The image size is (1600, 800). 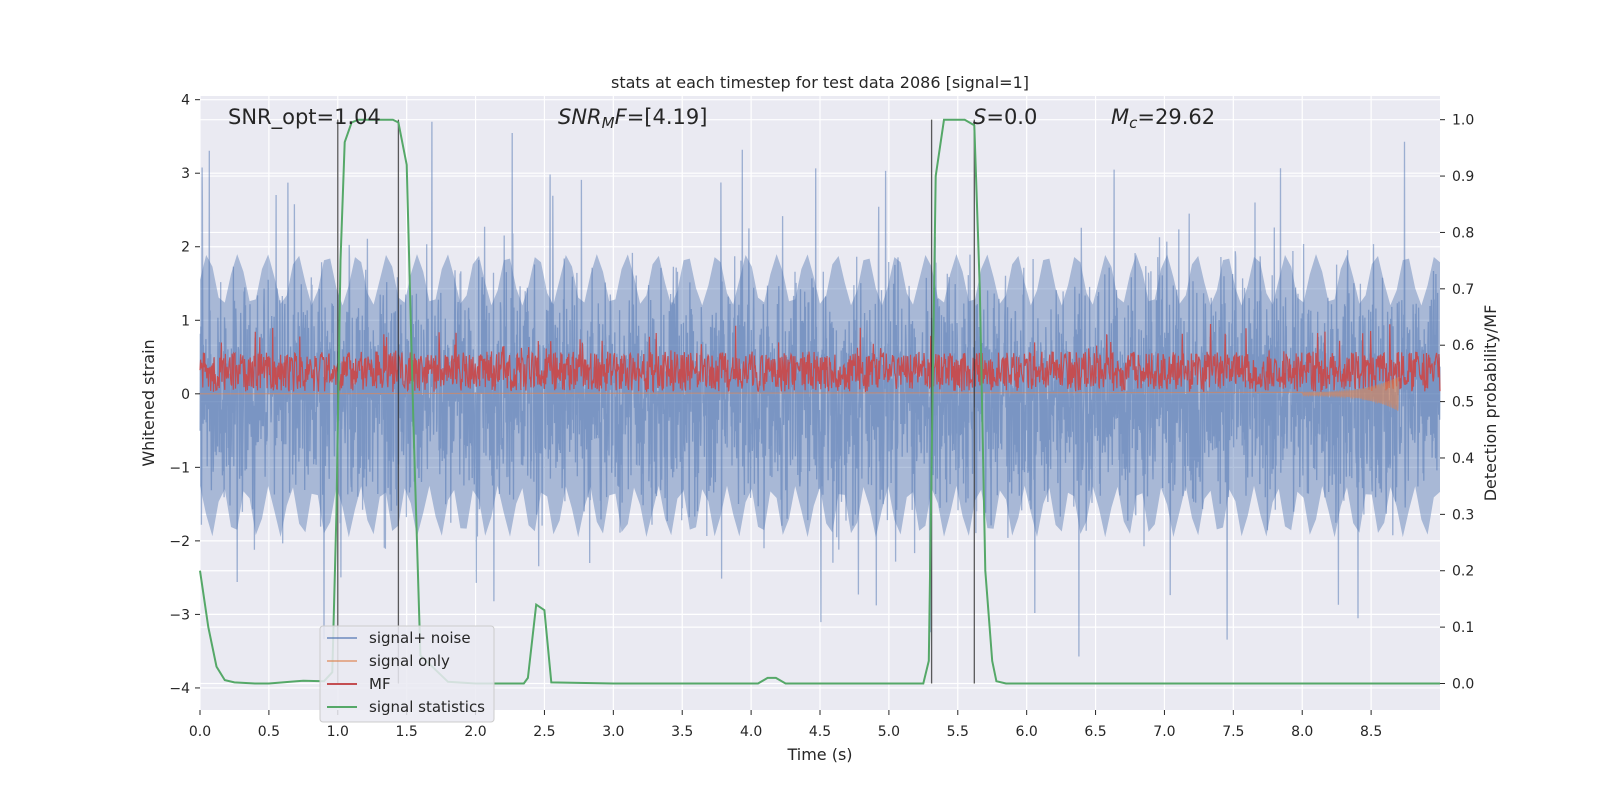 What do you see at coordinates (427, 707) in the screenshot?
I see `legend-label-signal-statistics: signal statistics` at bounding box center [427, 707].